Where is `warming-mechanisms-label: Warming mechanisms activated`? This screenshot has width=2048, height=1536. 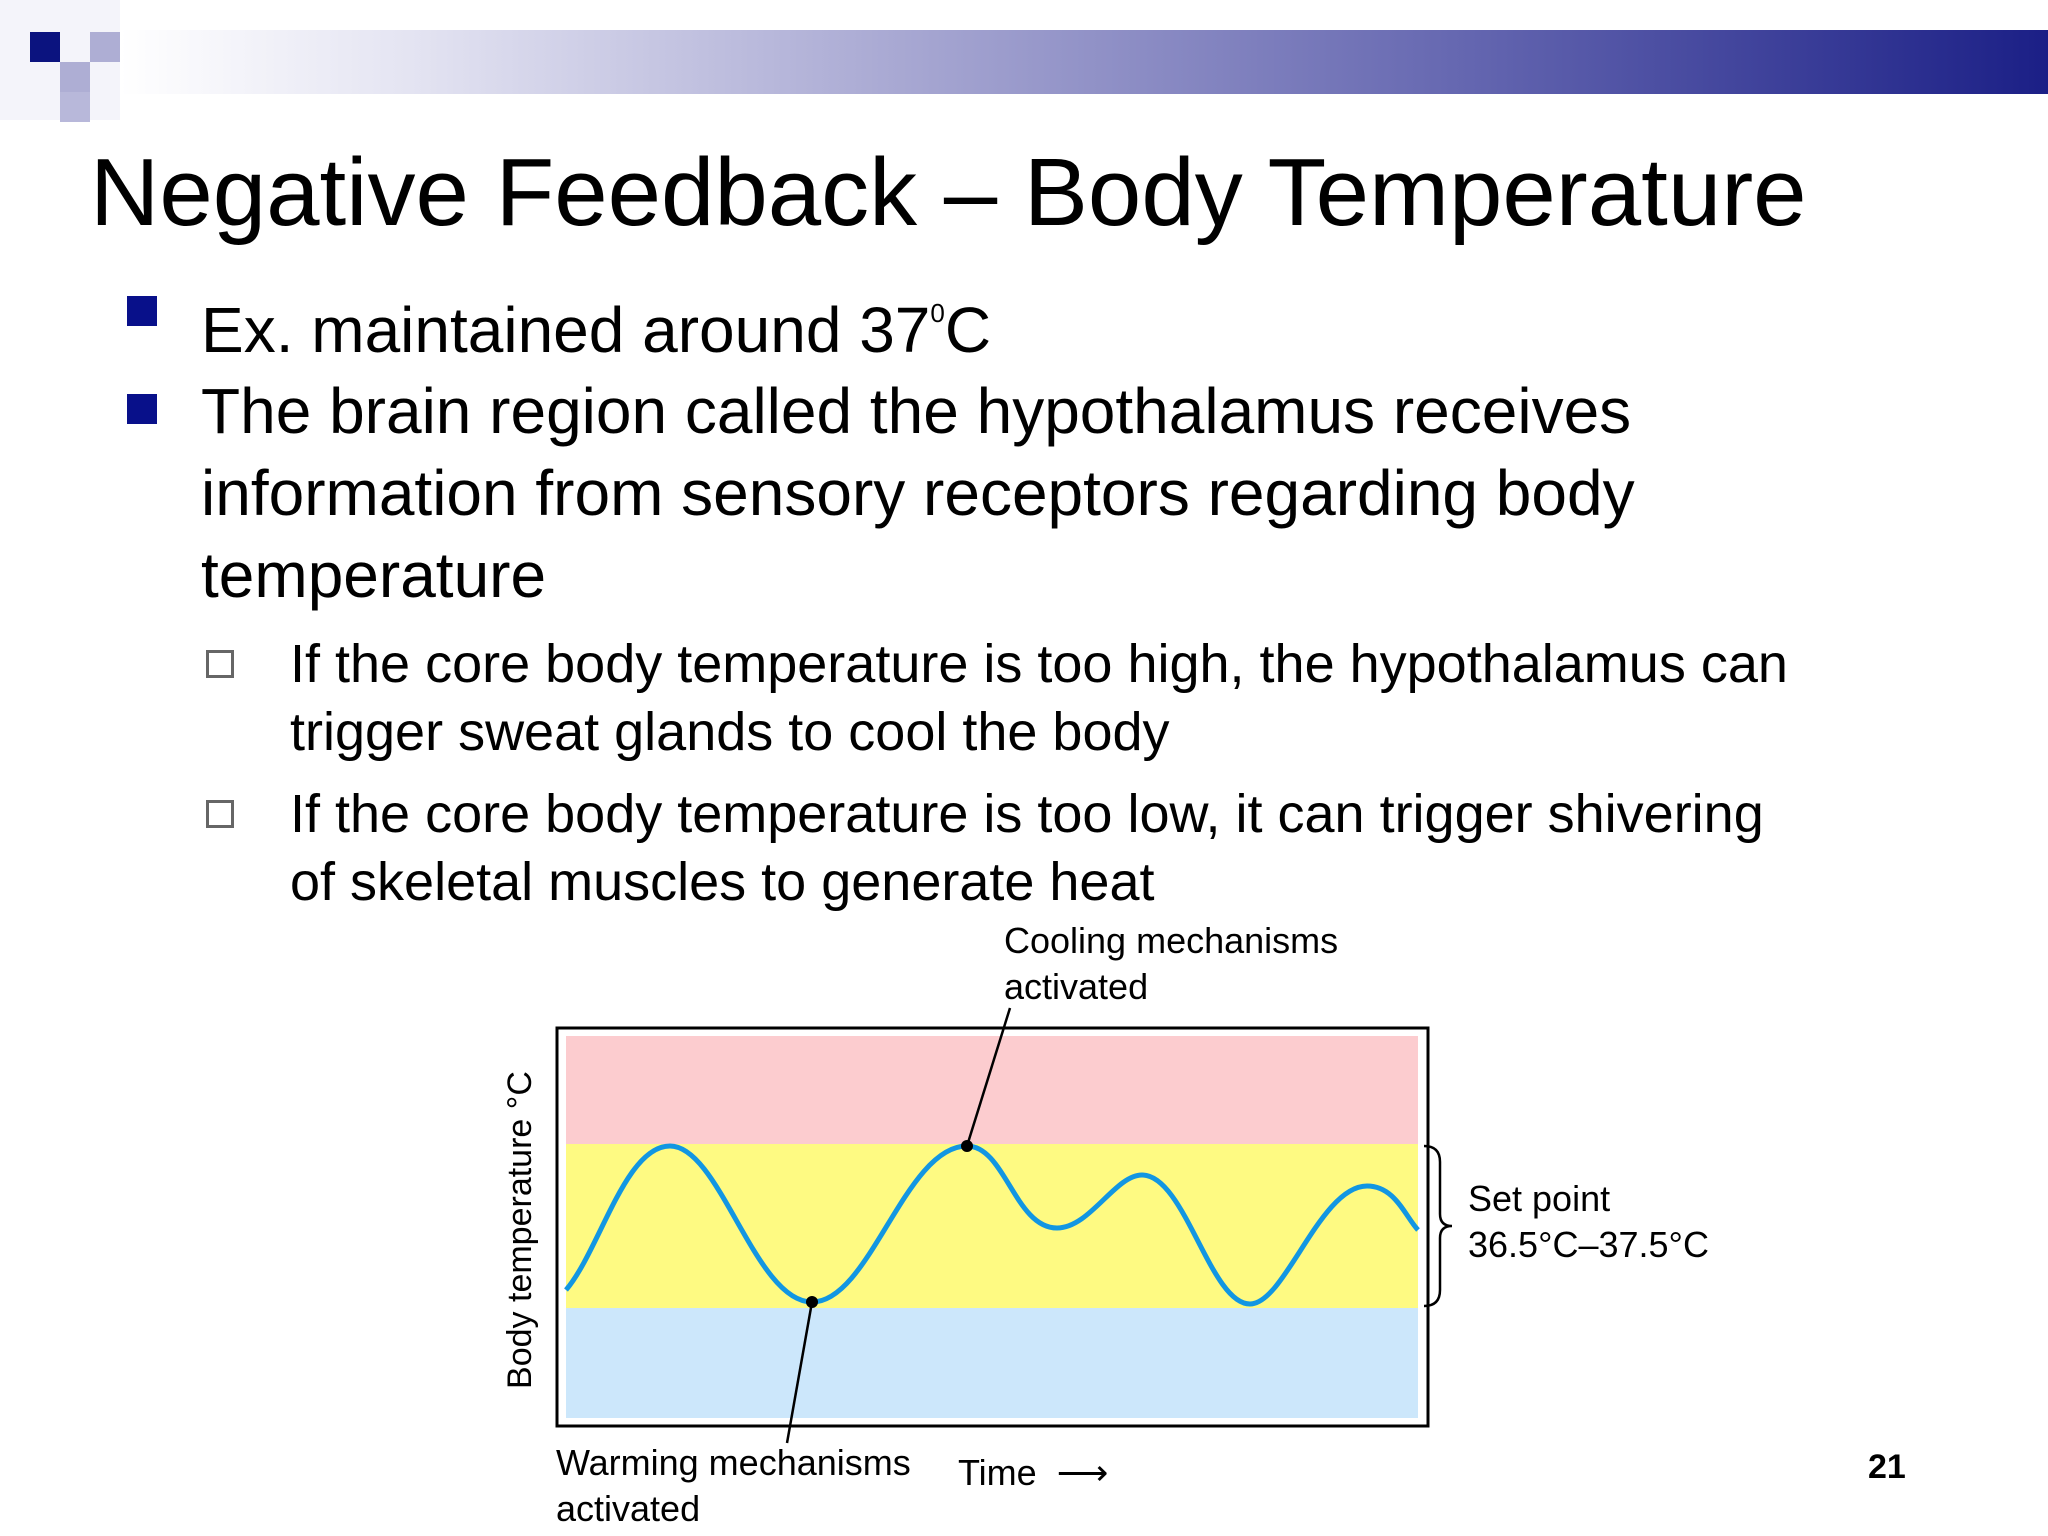
warming-mechanisms-label: Warming mechanisms activated is located at coordinates (733, 1486).